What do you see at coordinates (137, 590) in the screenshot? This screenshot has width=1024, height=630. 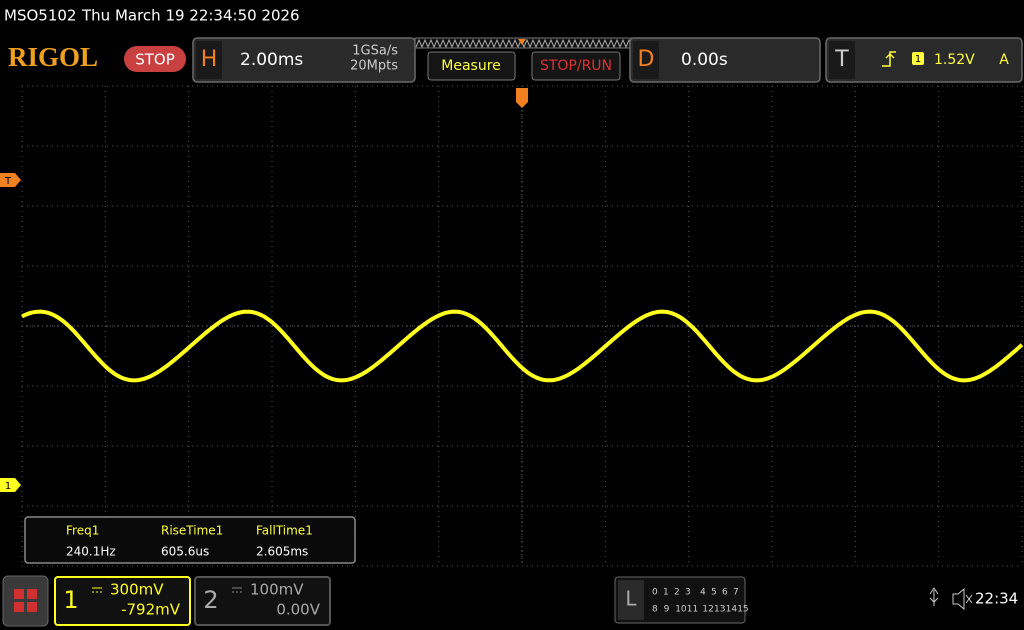 I see `channel-1-scale: 300mV` at bounding box center [137, 590].